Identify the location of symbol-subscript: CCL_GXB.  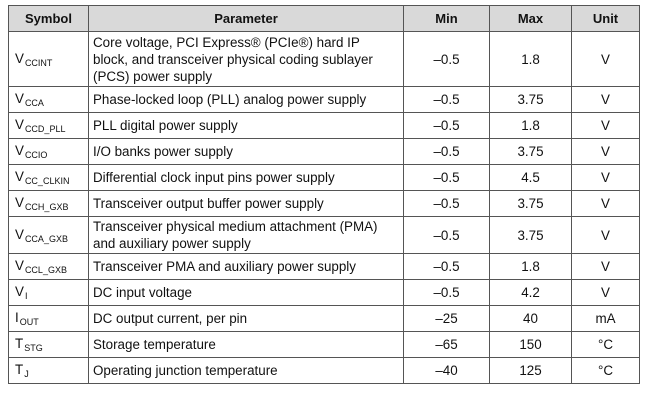
(45, 270).